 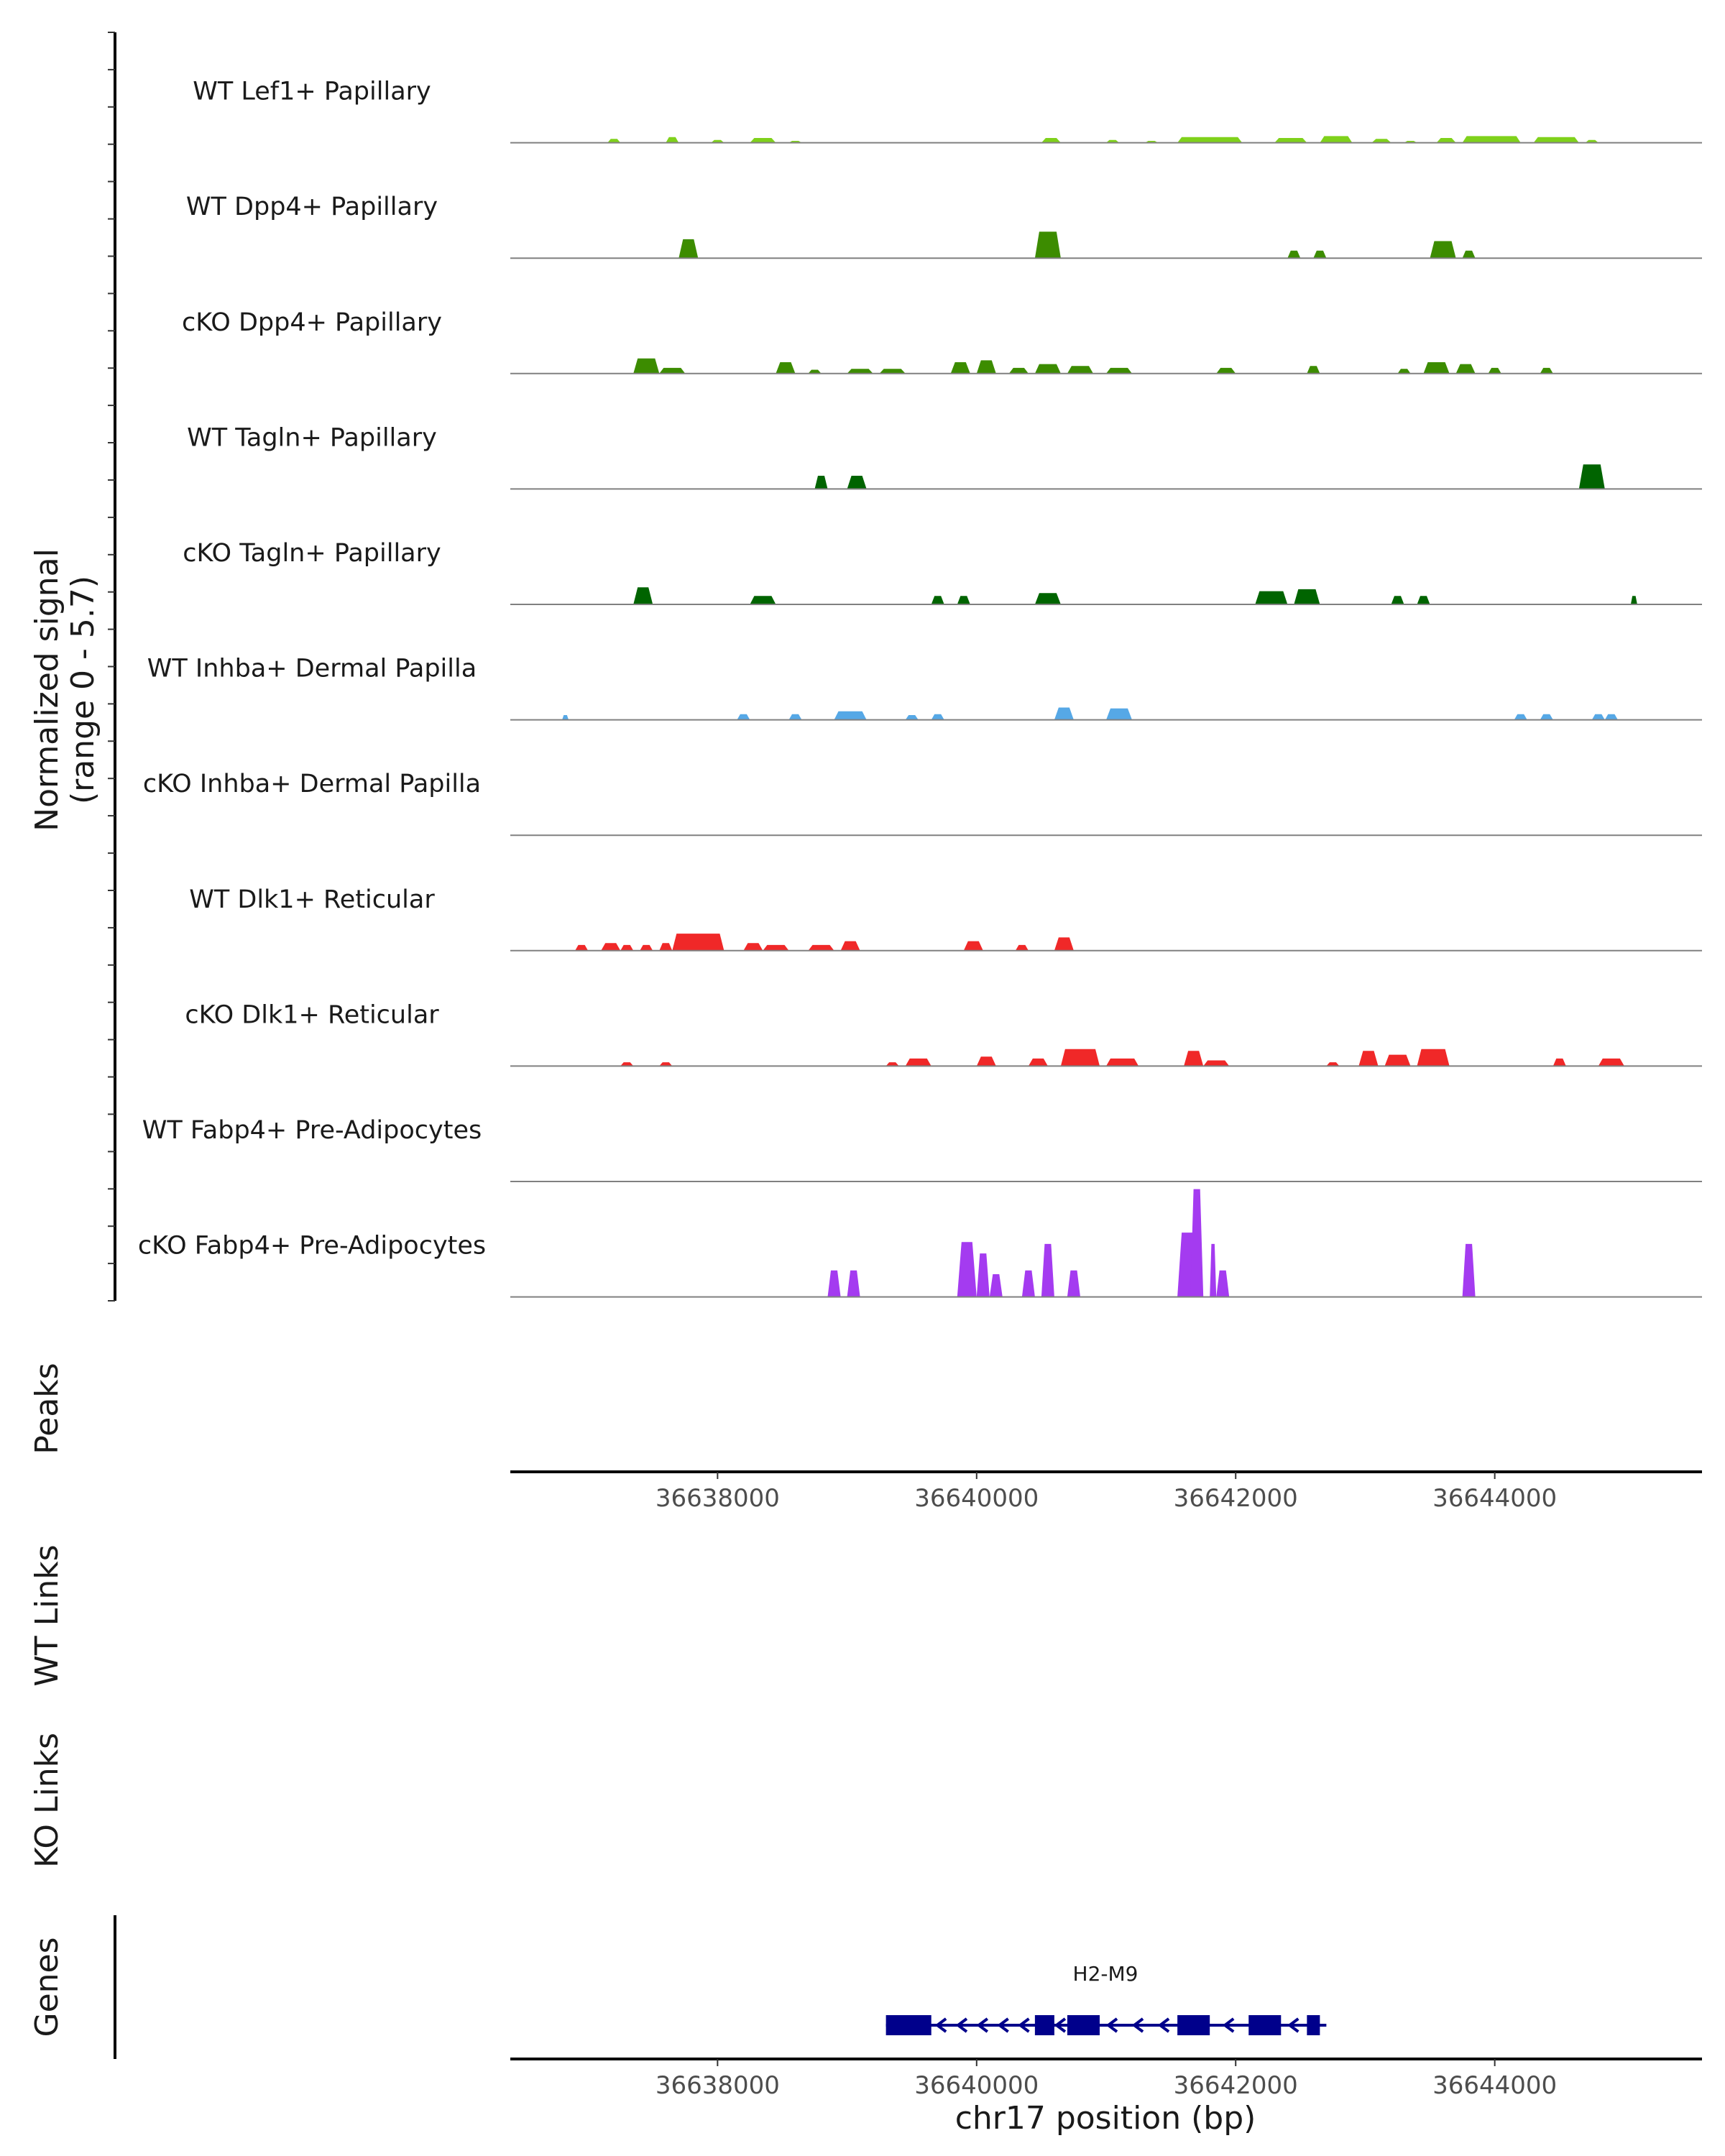 What do you see at coordinates (942, 341) in the screenshot?
I see `track-cko-dpp4-papillary: cKO Dpp4+ Papillary` at bounding box center [942, 341].